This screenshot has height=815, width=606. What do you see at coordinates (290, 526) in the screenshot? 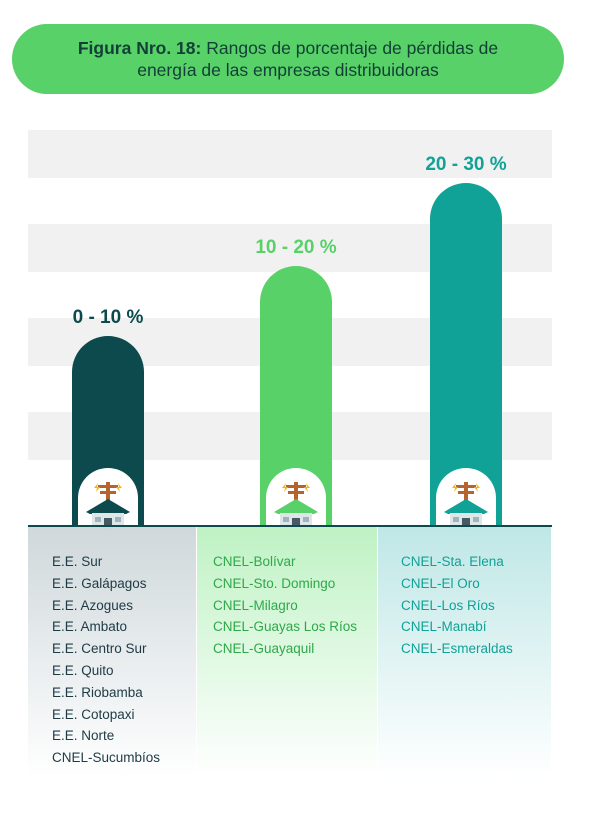
I see `baseline` at bounding box center [290, 526].